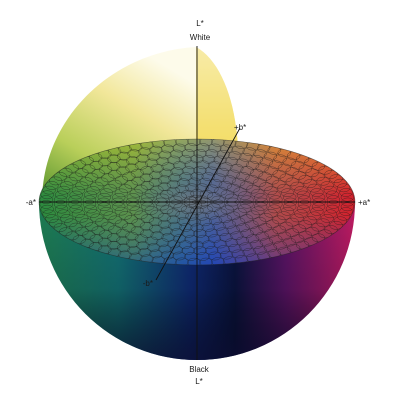 This screenshot has width=400, height=405. Describe the element at coordinates (240, 127) in the screenshot. I see `label-plus-b: +b*` at that location.